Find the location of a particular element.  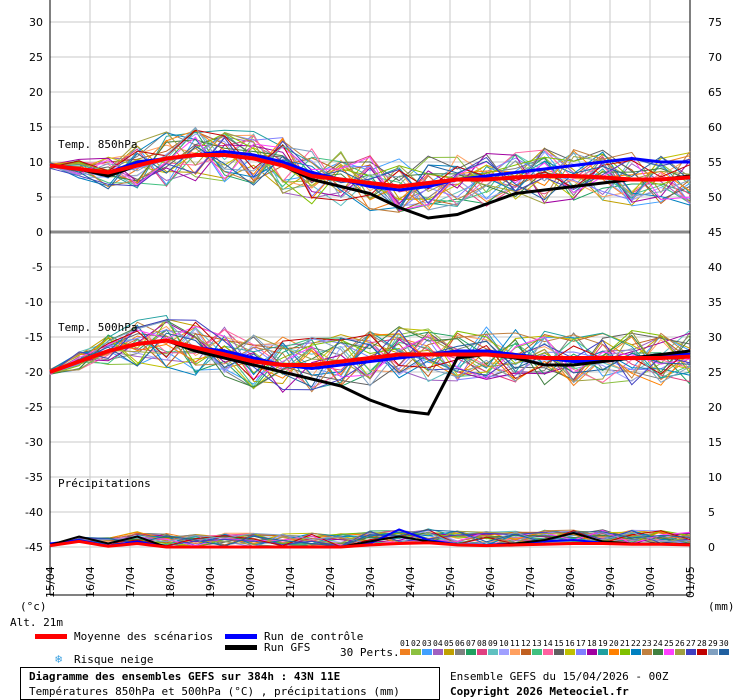

left-tick-label: 30 is located at coordinates (36, 22).